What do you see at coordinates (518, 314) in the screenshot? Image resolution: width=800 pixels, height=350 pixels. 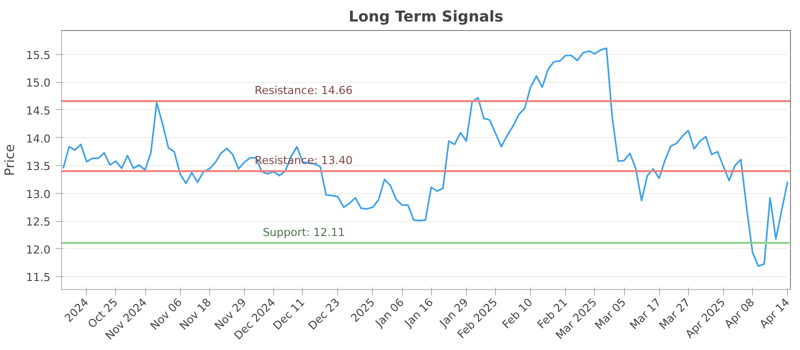 I see `x-tick-label: Feb 10` at bounding box center [518, 314].